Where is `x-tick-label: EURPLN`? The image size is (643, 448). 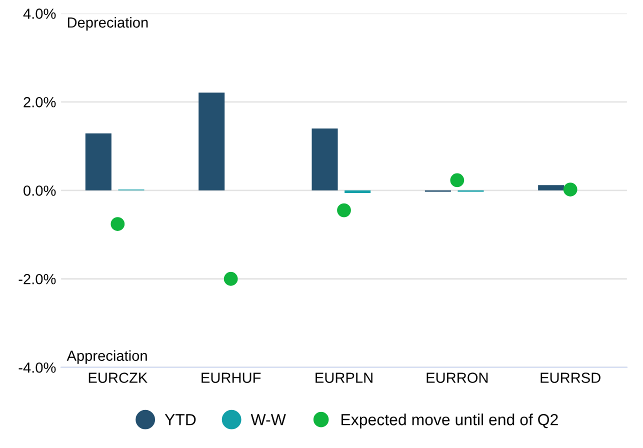 x-tick-label: EURPLN is located at coordinates (344, 377).